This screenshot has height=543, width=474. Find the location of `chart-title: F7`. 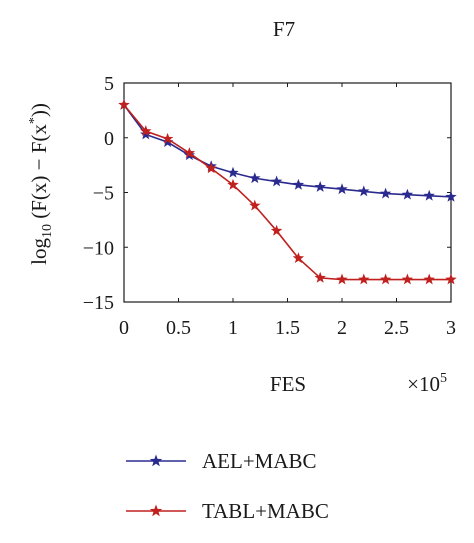

chart-title: F7 is located at coordinates (284, 29).